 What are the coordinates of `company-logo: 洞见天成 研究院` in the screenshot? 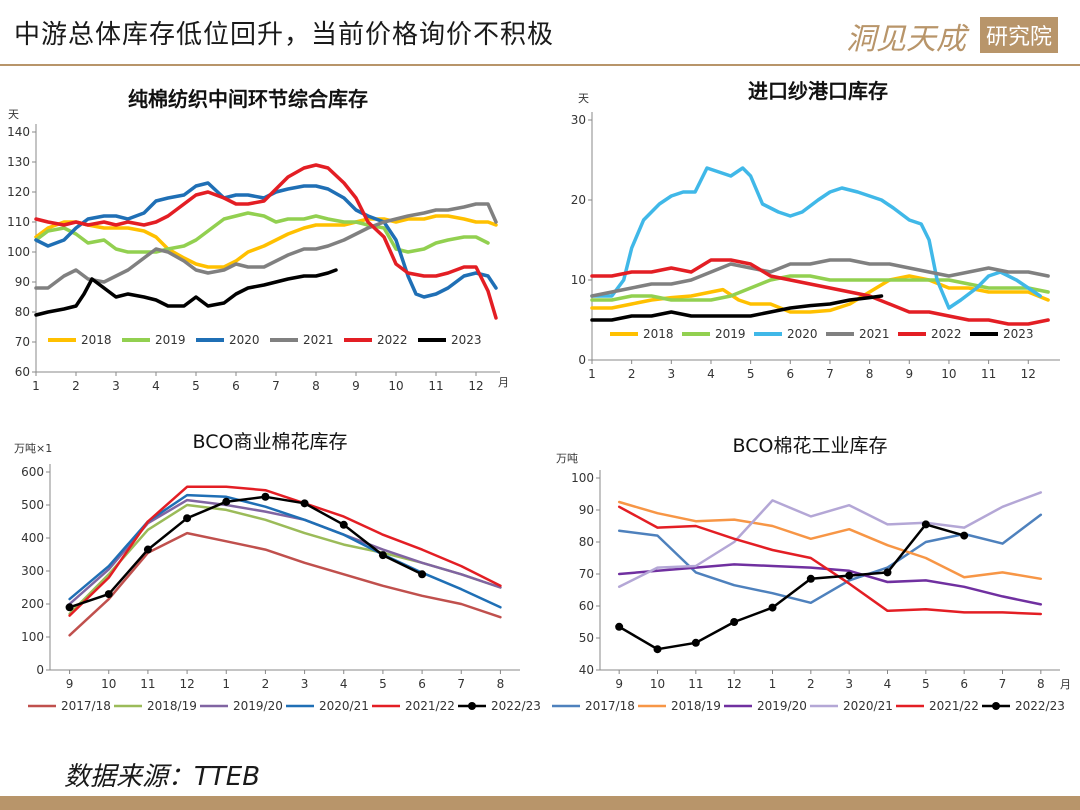 It's located at (952, 35).